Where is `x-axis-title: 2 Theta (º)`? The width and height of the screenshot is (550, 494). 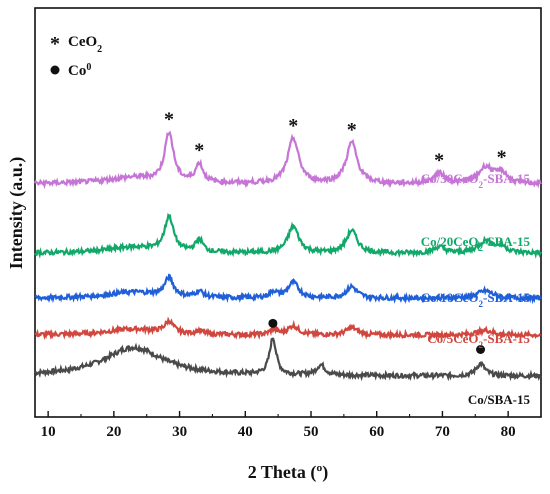
x-axis-title: 2 Theta (º) is located at coordinates (288, 472).